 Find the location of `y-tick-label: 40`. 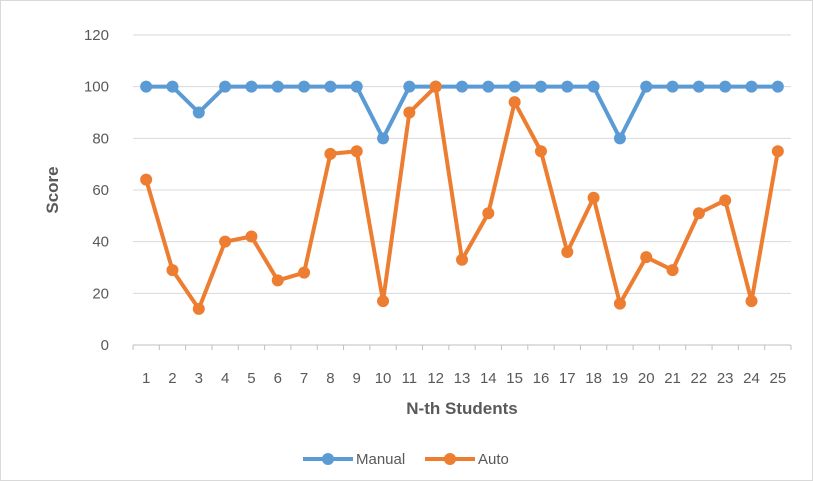

y-tick-label: 40 is located at coordinates (100, 242).